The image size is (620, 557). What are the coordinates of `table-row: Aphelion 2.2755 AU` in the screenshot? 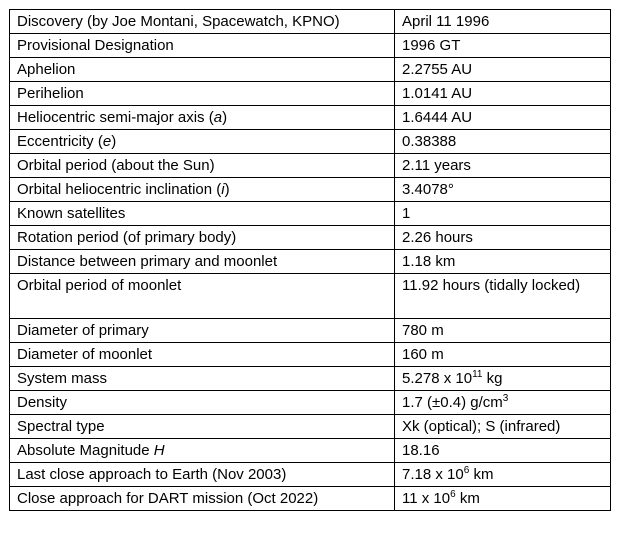 It's located at (310, 69).